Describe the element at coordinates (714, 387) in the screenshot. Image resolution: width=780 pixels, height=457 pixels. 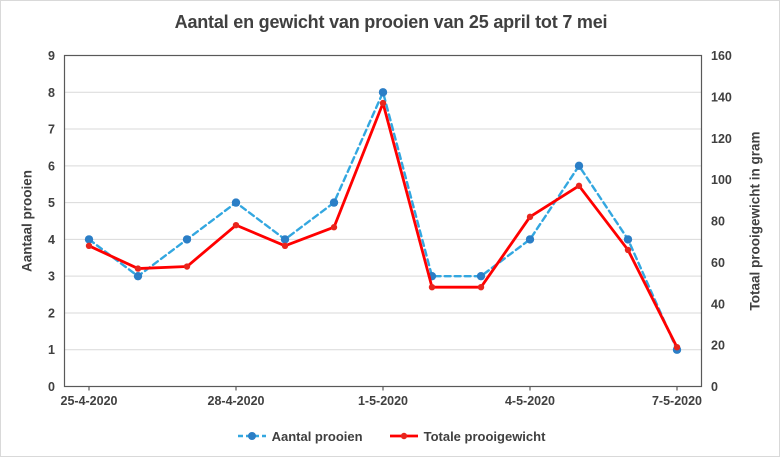
I see `right-axis-tick-label: 0` at that location.